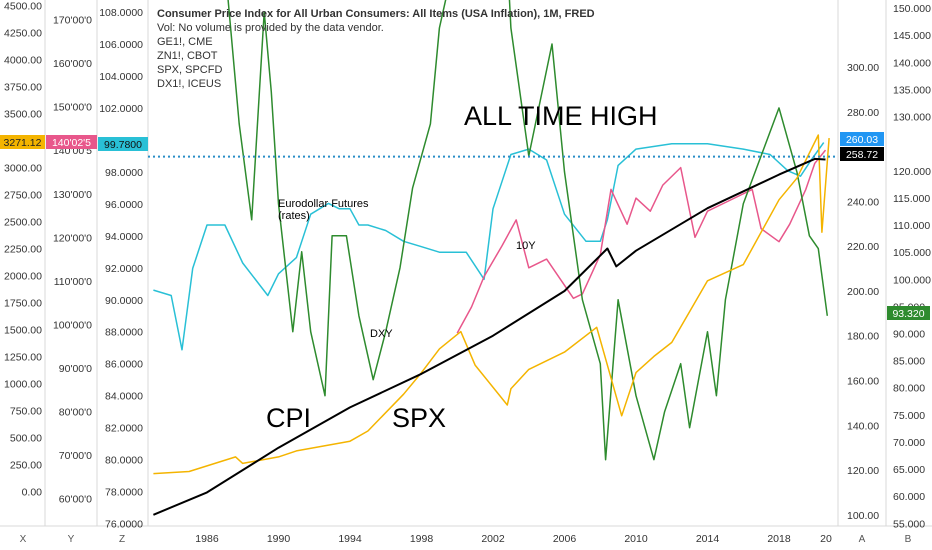 The image size is (932, 550). I want to click on ge-tick-label: 100.000, so click(912, 280).